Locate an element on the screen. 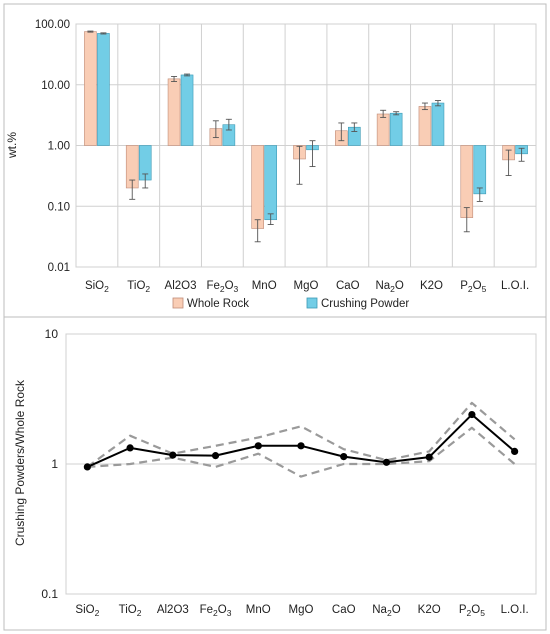  bar-whole-rock-na2o is located at coordinates (383, 129).